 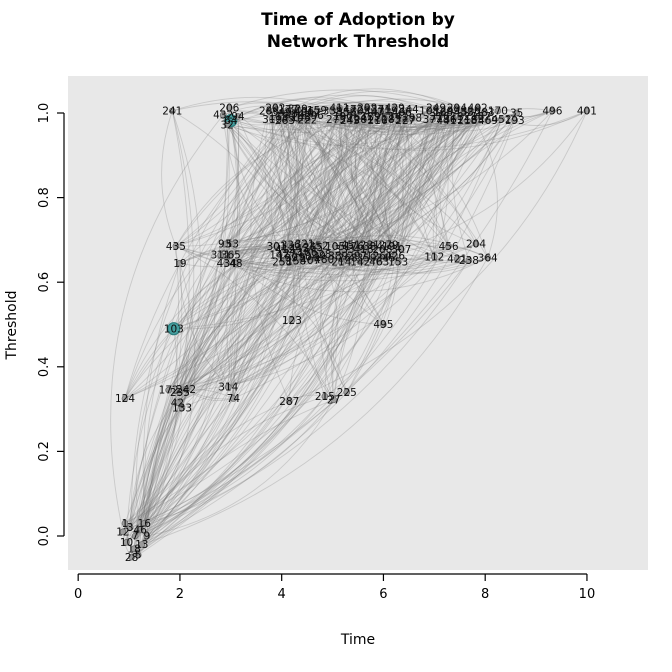 I want to click on node-label: 202, so click(x=275, y=109).